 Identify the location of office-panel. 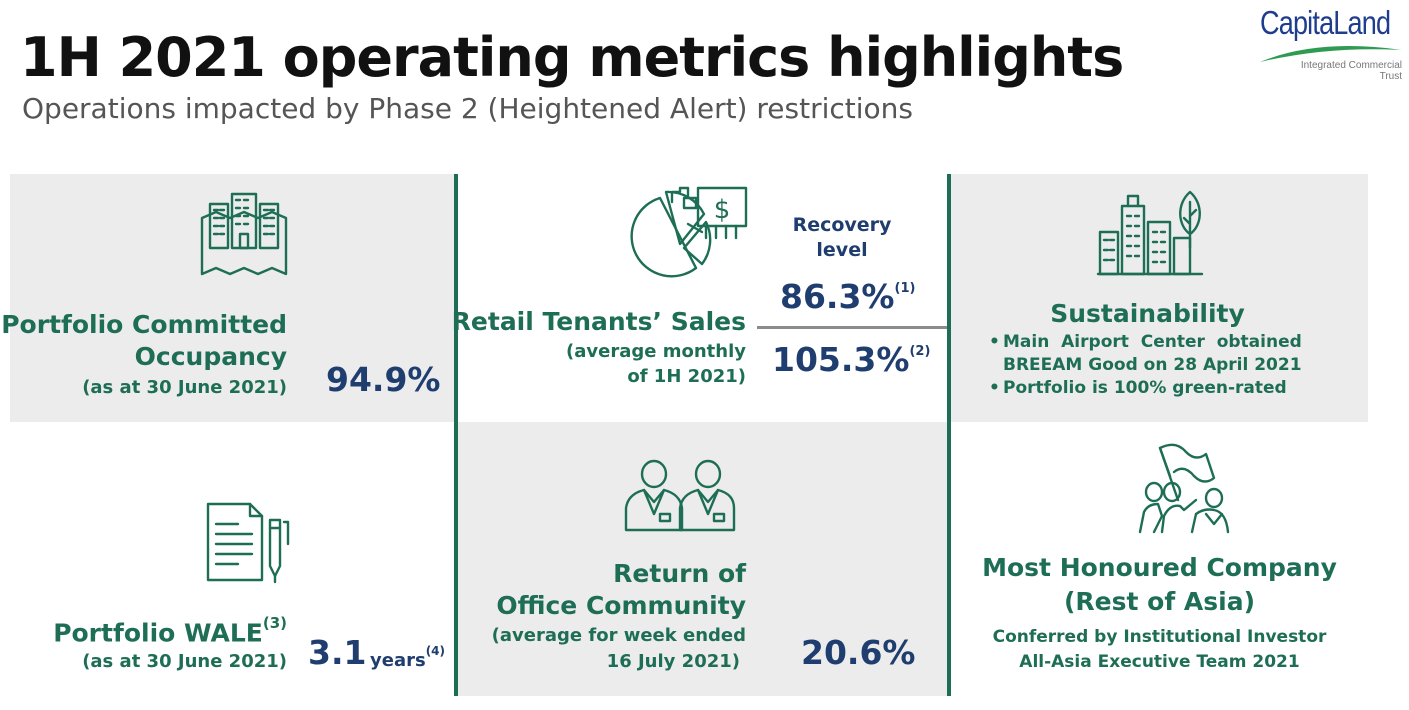
(703, 559).